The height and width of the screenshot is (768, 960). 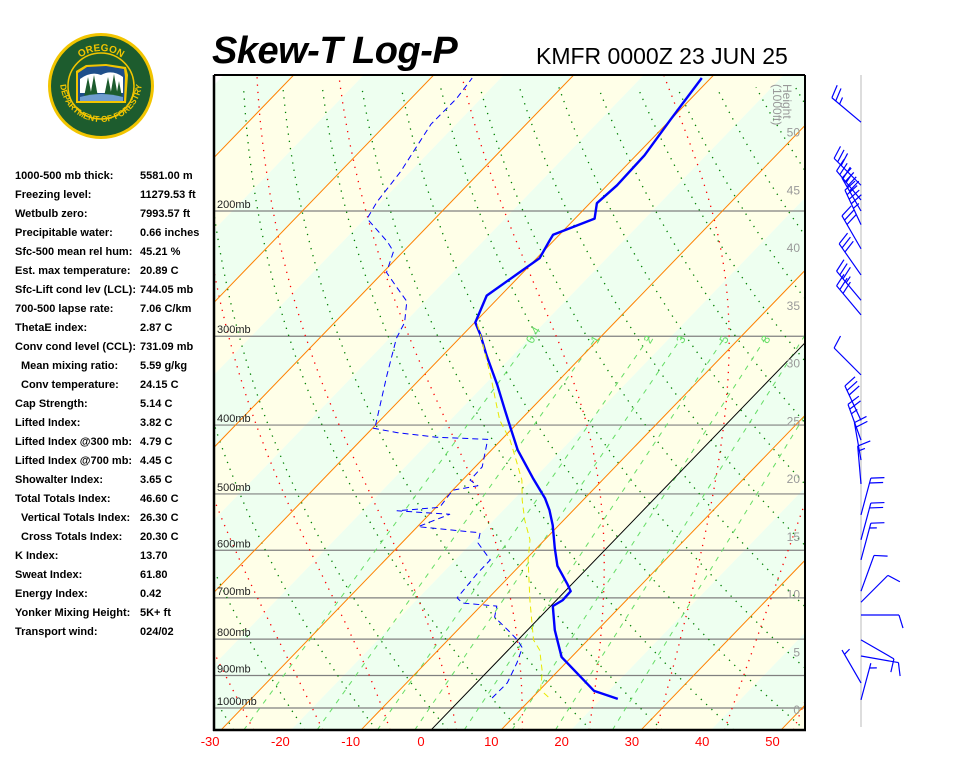 I want to click on stat-value: 11279.53 ft, so click(x=168, y=195).